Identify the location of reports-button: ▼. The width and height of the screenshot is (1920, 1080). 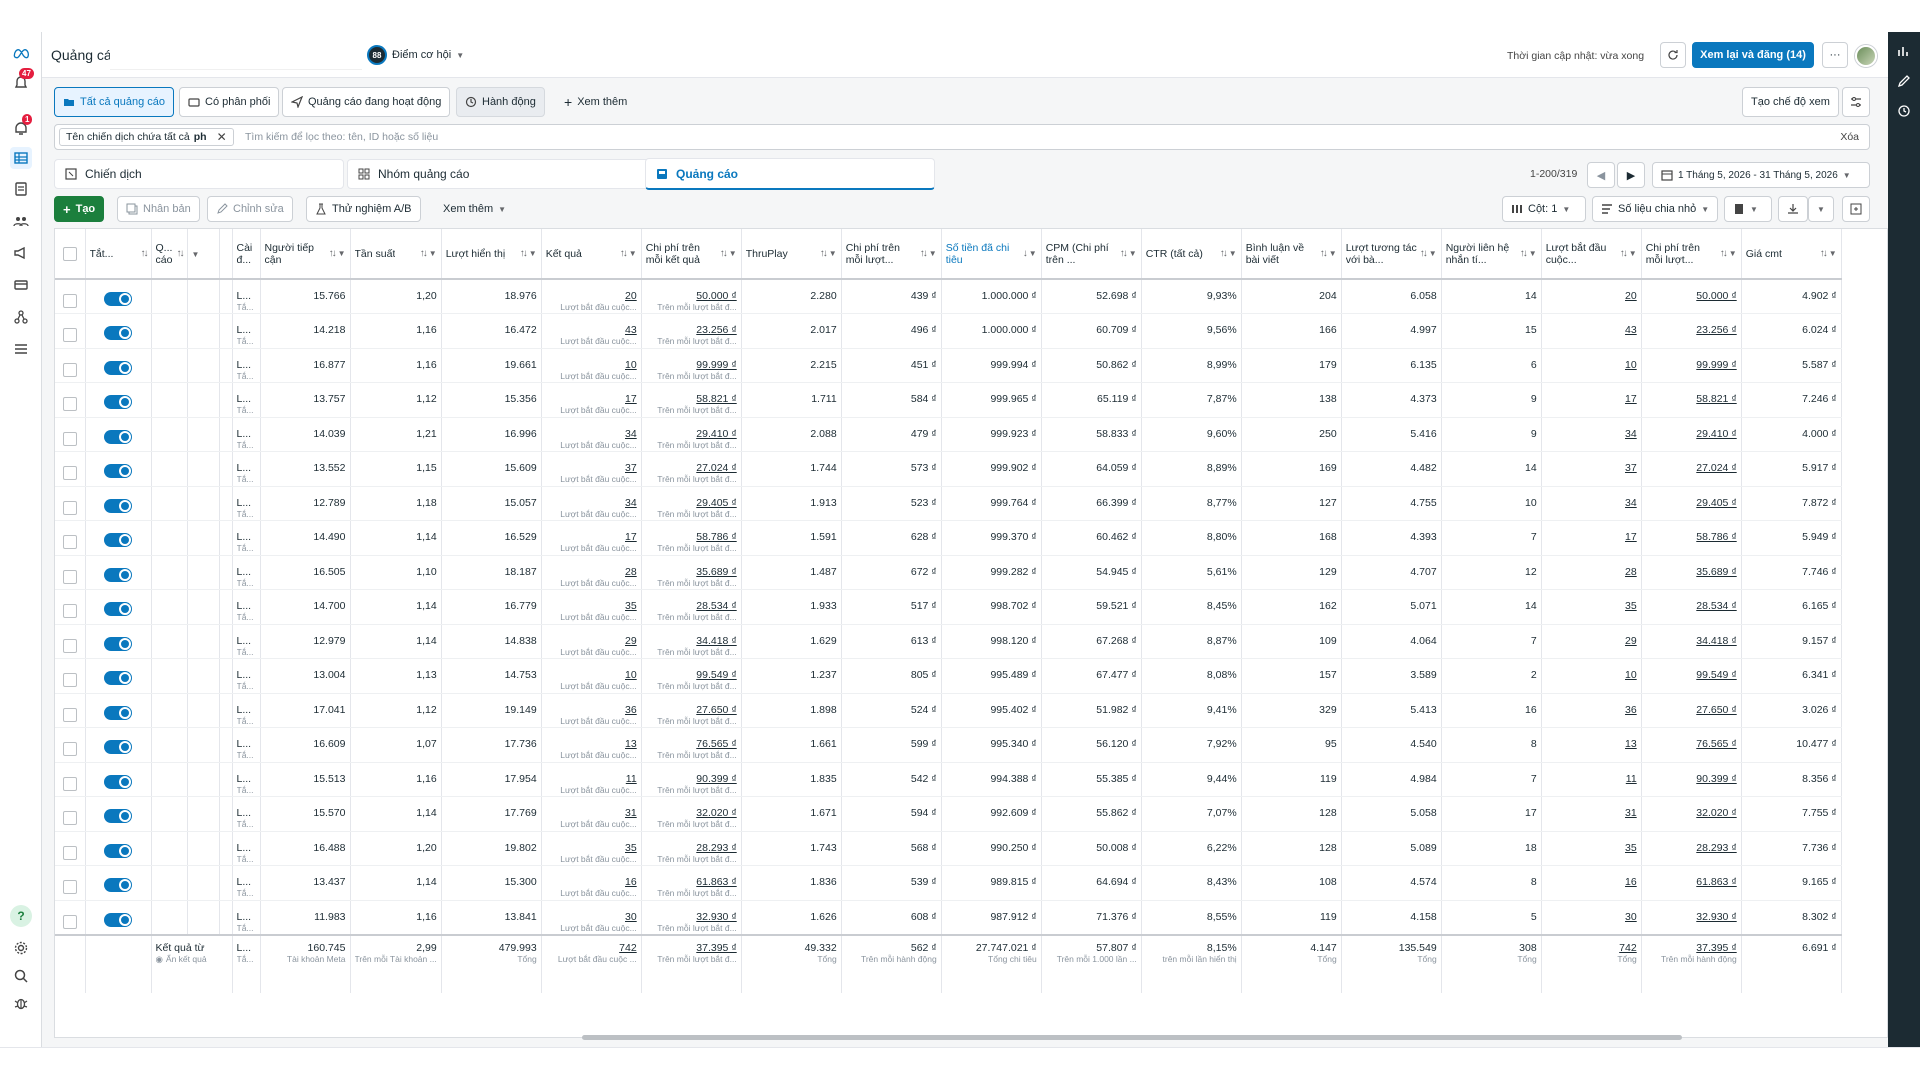
(1748, 209).